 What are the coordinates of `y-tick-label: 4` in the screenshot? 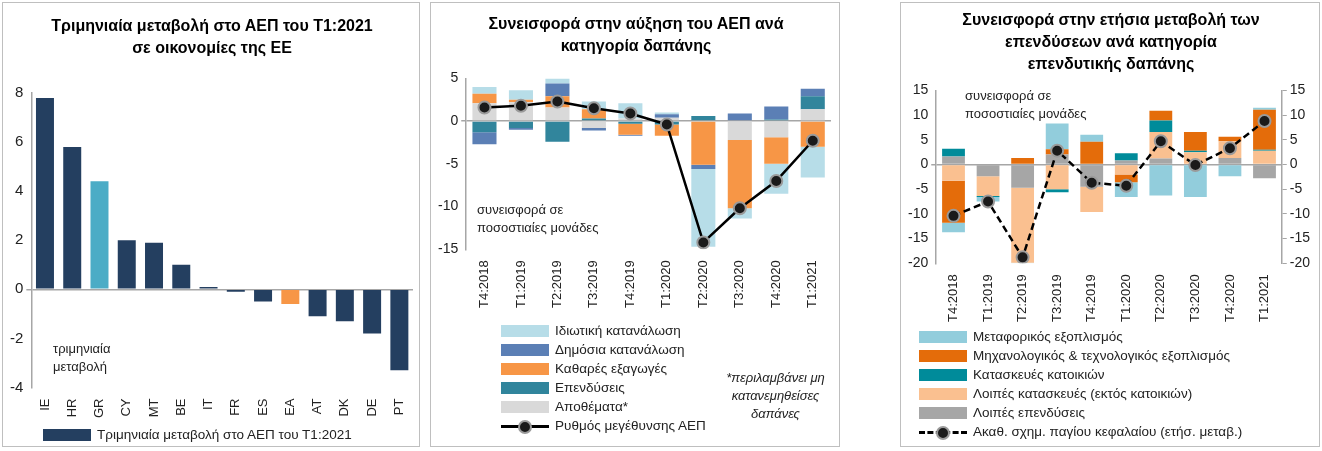 It's located at (19, 190).